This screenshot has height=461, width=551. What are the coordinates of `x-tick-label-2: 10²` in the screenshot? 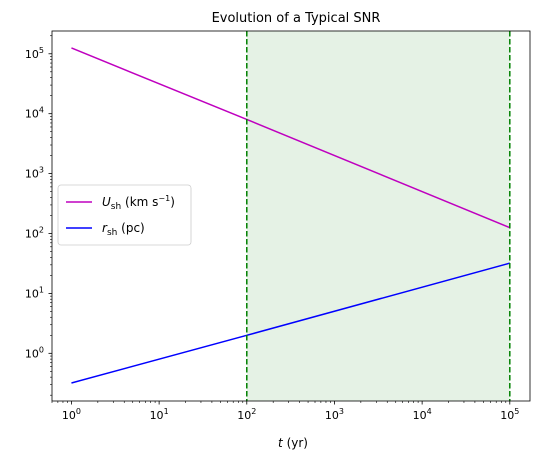 It's located at (246, 414).